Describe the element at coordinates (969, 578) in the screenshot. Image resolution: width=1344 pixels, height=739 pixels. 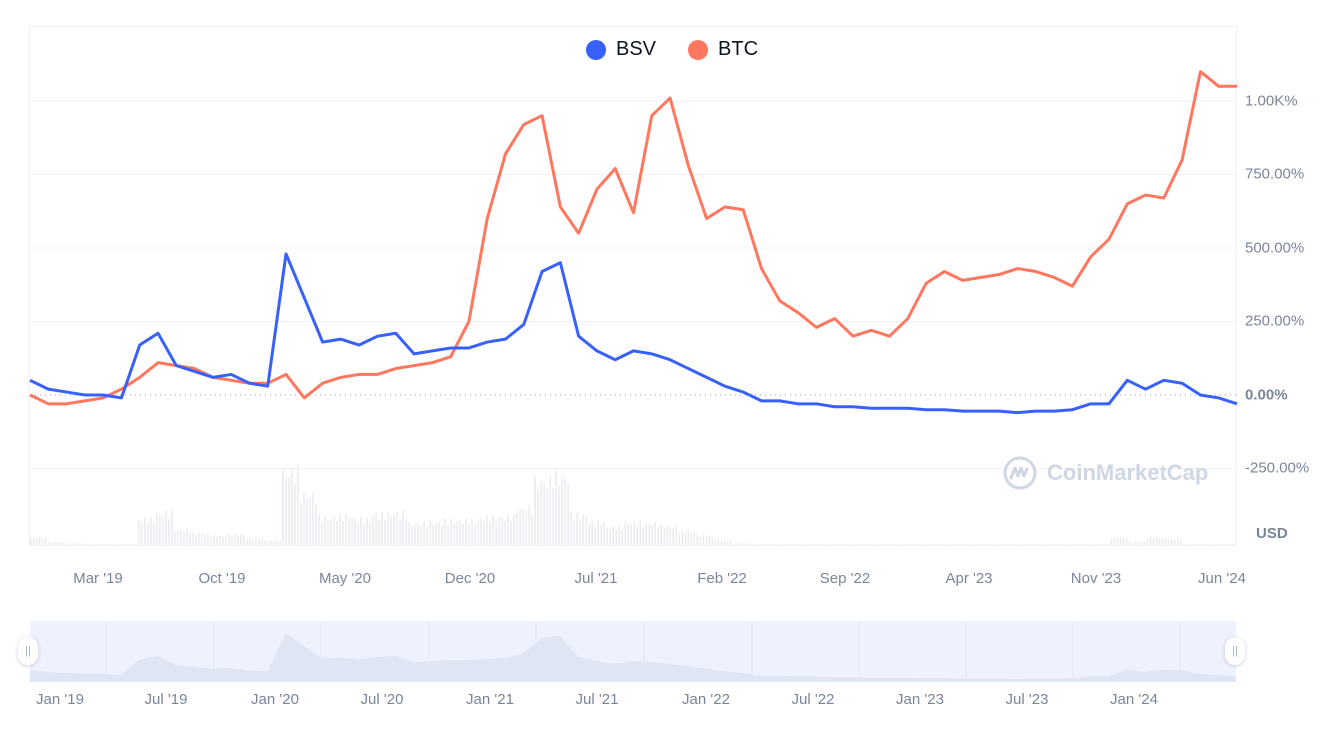
I see `x-tick: Apr '23` at that location.